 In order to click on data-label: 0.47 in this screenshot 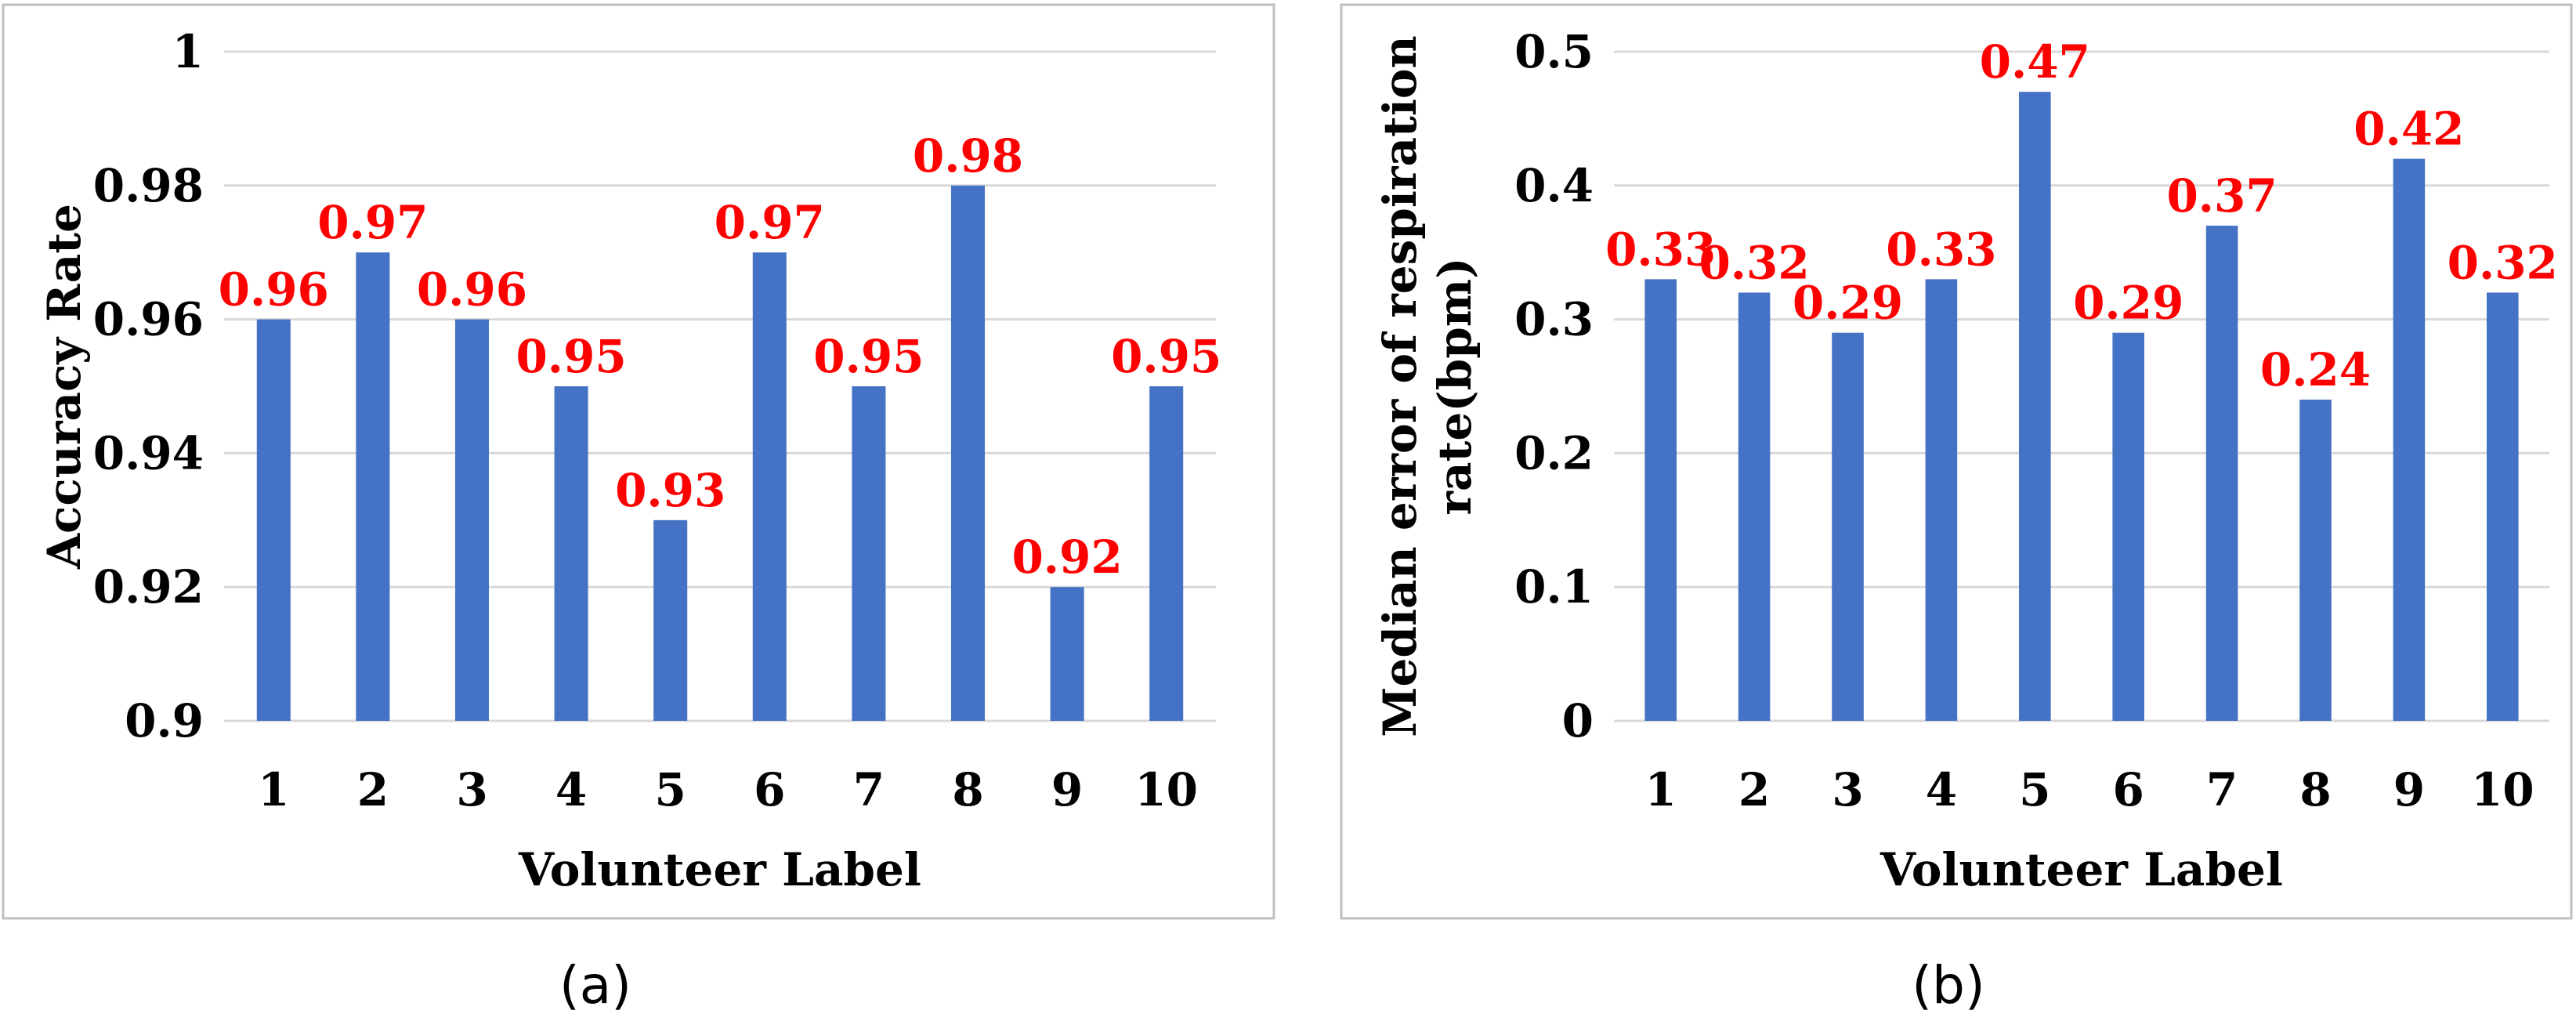, I will do `click(2035, 62)`.